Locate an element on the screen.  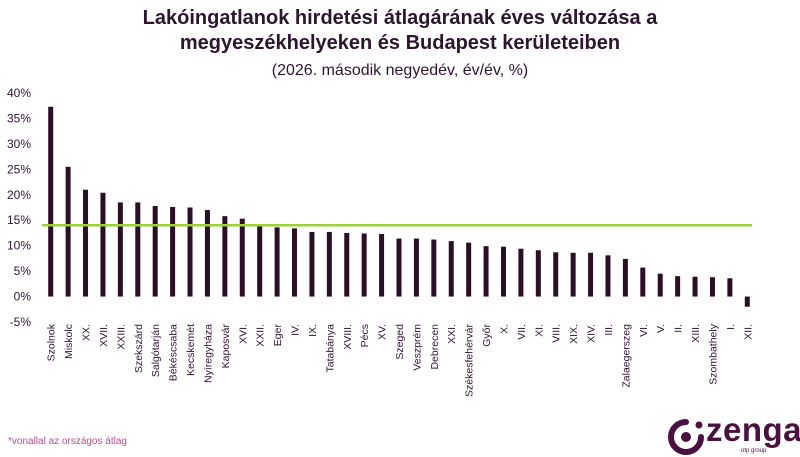
x-tick-label: Győr is located at coordinates (487, 335).